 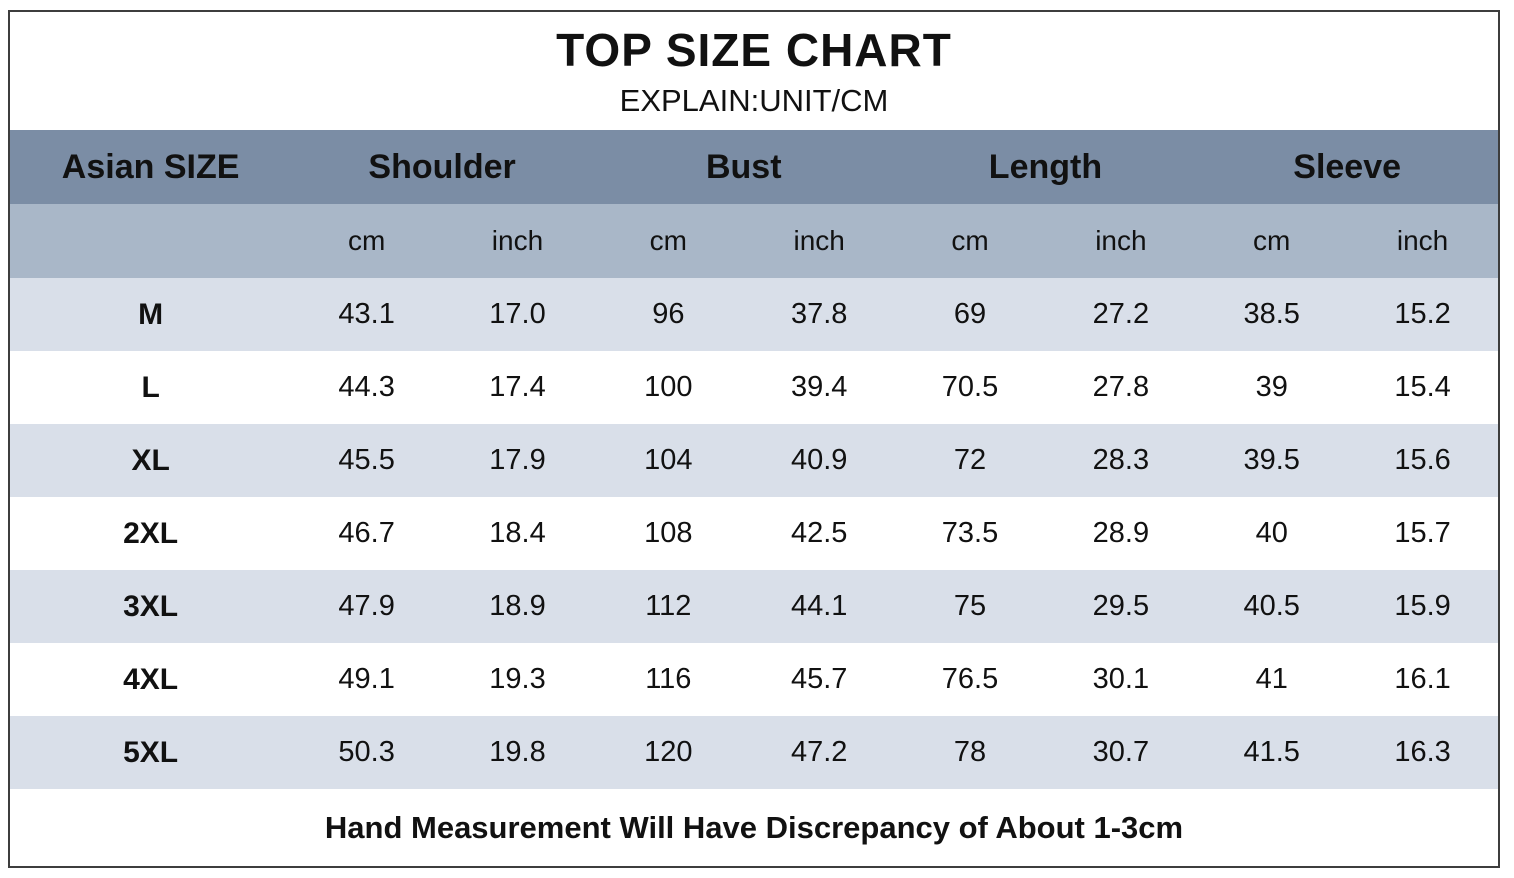 What do you see at coordinates (970, 387) in the screenshot?
I see `measurement-value: 70.5` at bounding box center [970, 387].